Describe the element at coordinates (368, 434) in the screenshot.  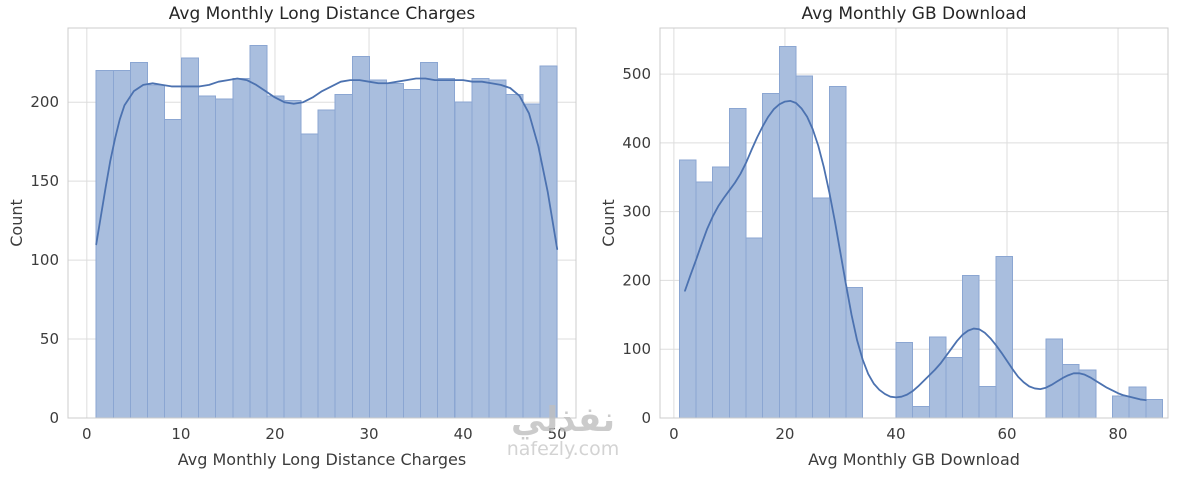
I see `svg-text: 30` at that location.